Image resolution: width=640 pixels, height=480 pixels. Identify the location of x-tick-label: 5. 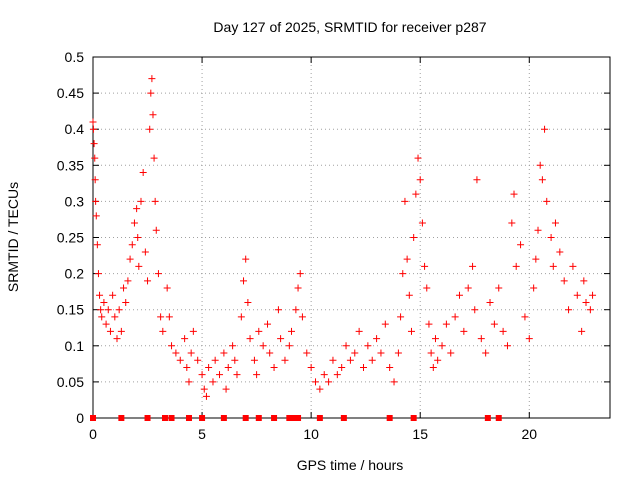
(202, 434).